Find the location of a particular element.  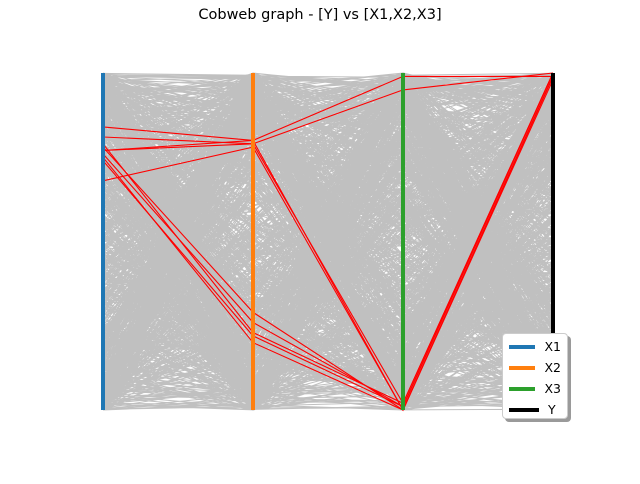

legend-item-x2: X2 is located at coordinates (535, 367).